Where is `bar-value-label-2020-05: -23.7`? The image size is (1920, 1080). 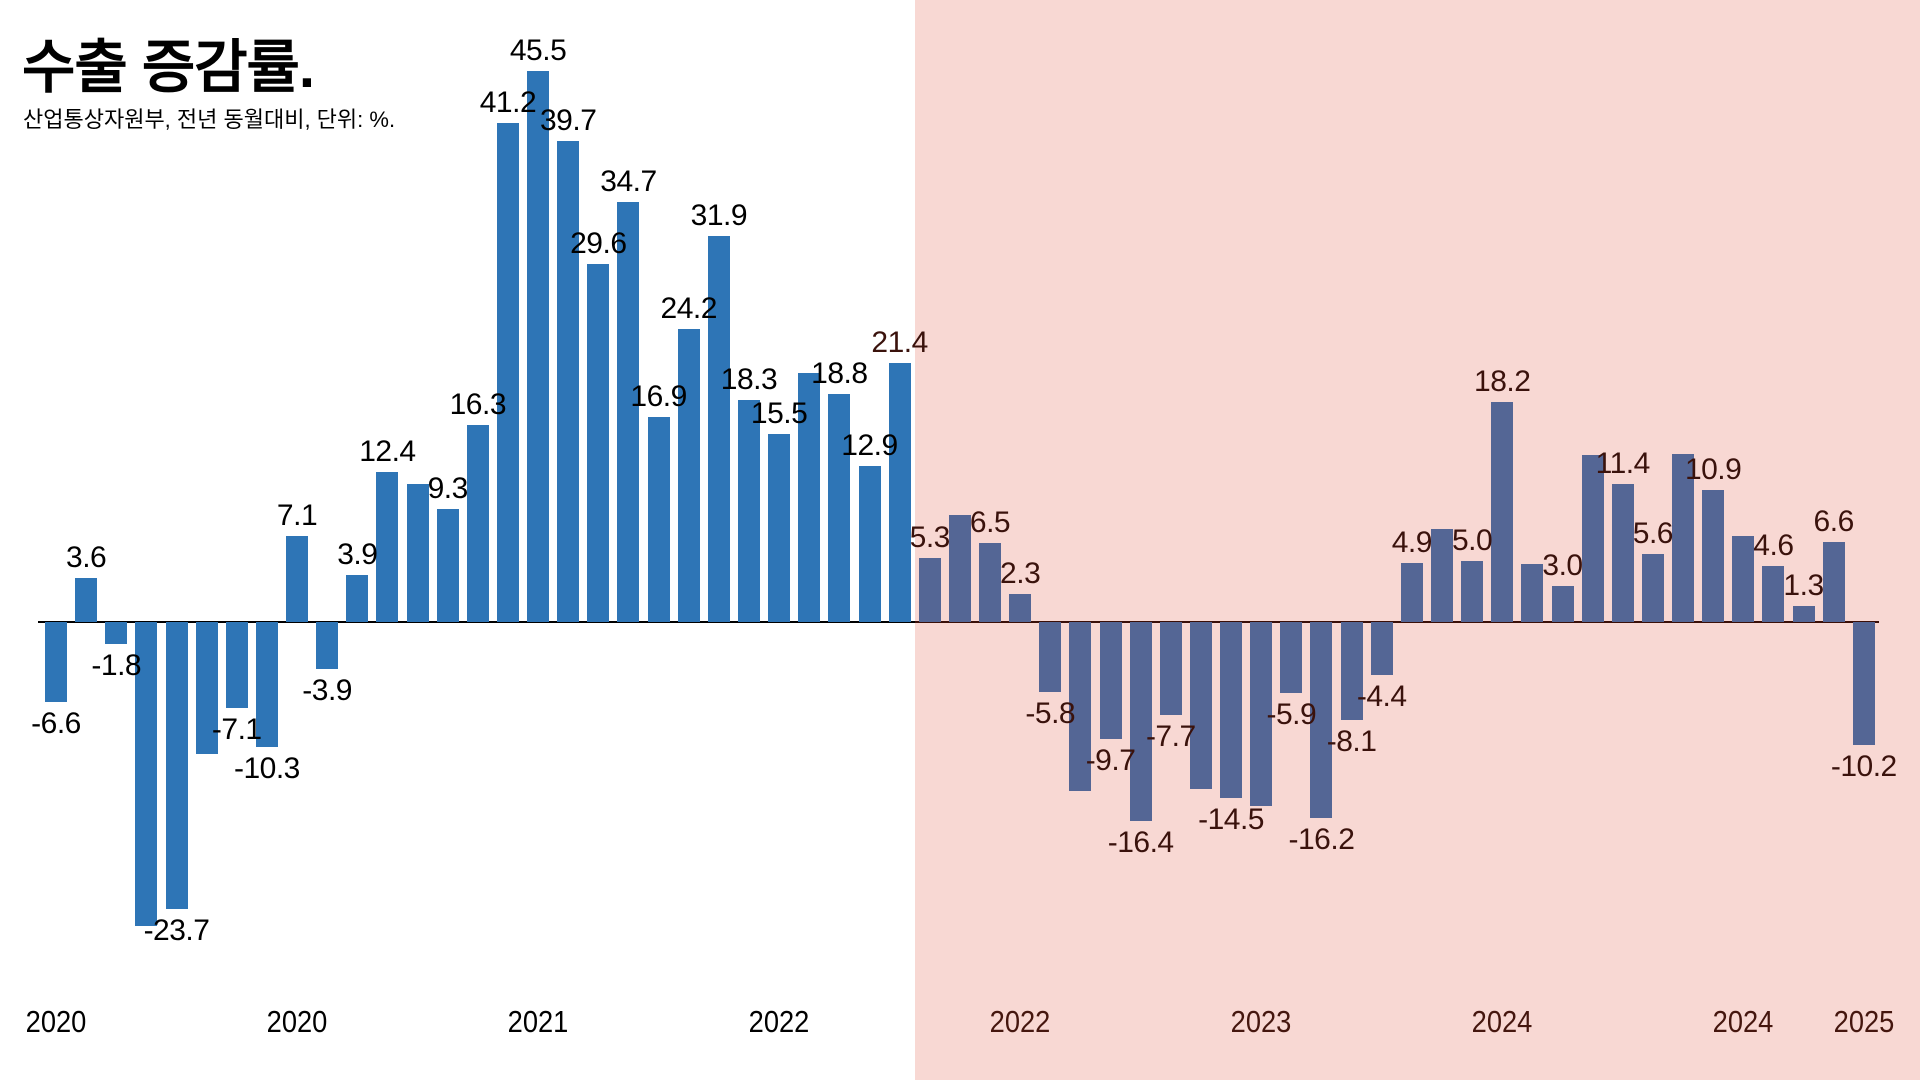 bar-value-label-2020-05: -23.7 is located at coordinates (176, 930).